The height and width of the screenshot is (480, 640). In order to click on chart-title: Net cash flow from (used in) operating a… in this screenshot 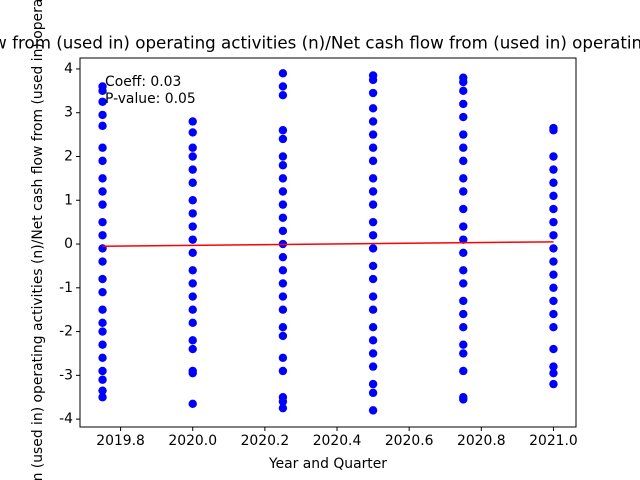, I will do `click(320, 43)`.